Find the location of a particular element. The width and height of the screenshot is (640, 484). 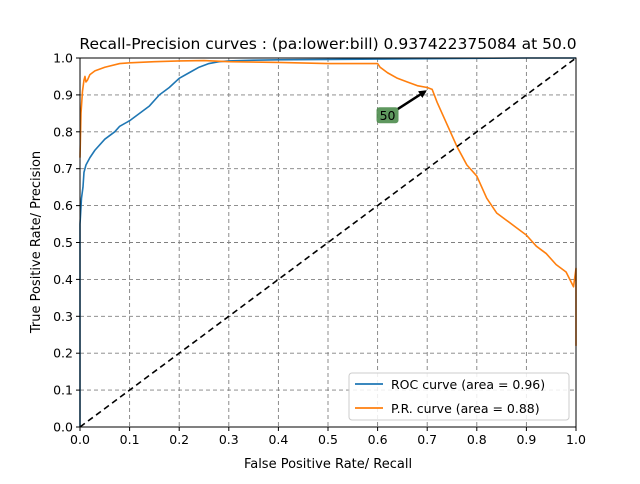

y-tick-label: 1.0 is located at coordinates (63, 58).